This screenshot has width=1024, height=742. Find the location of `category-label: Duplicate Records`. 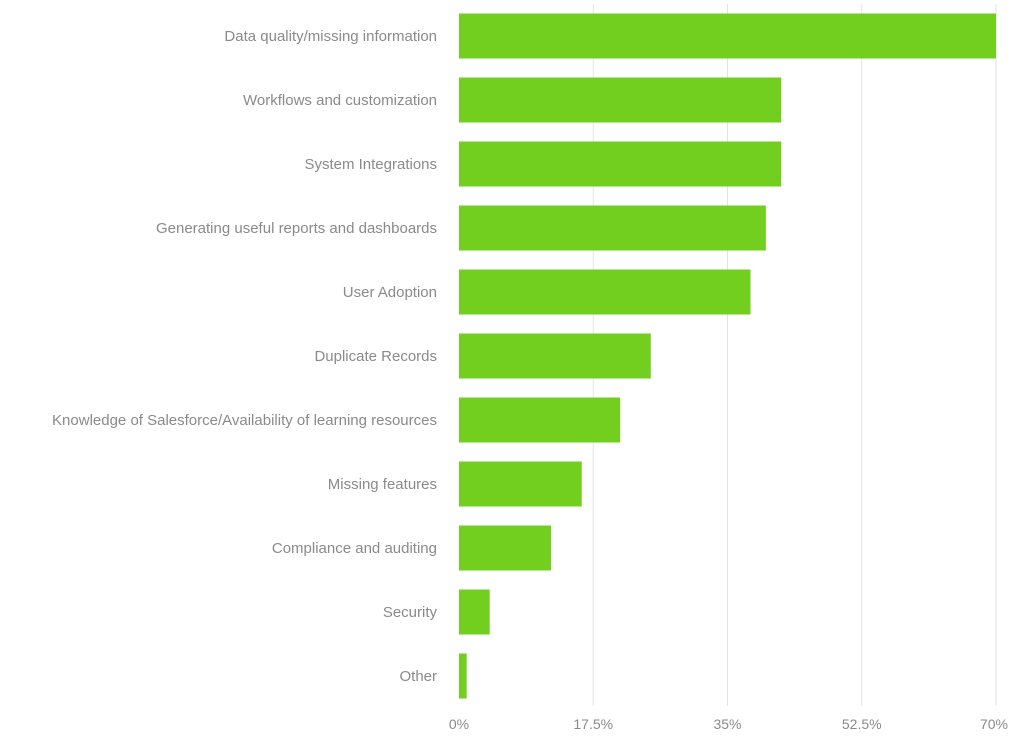

category-label: Duplicate Records is located at coordinates (375, 356).